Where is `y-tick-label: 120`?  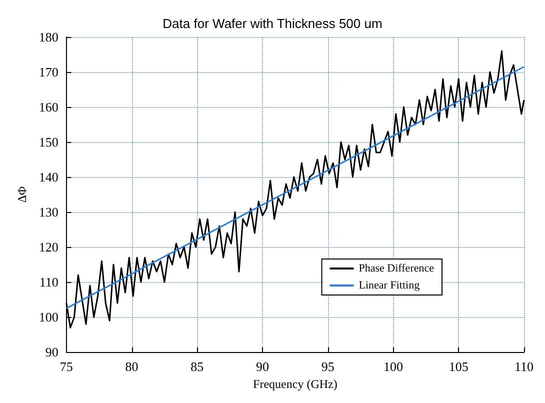
y-tick-label: 120 is located at coordinates (48, 247).